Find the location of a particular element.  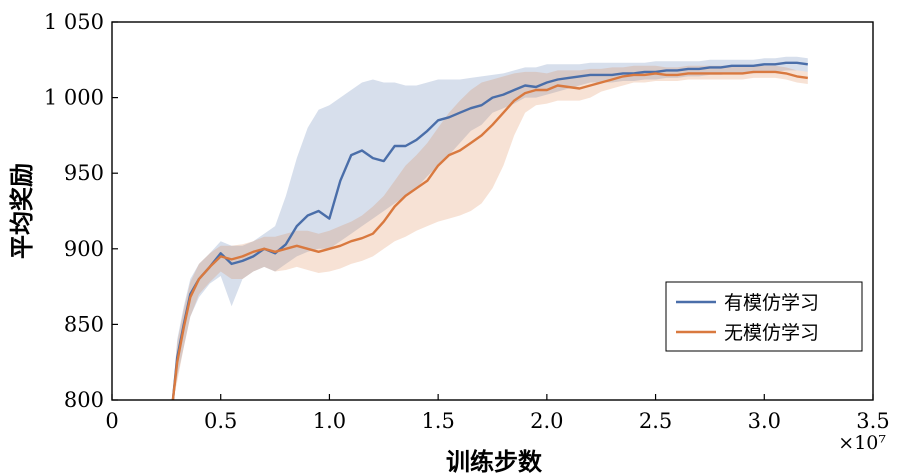

x-tick-label: 1.5 is located at coordinates (437, 421).